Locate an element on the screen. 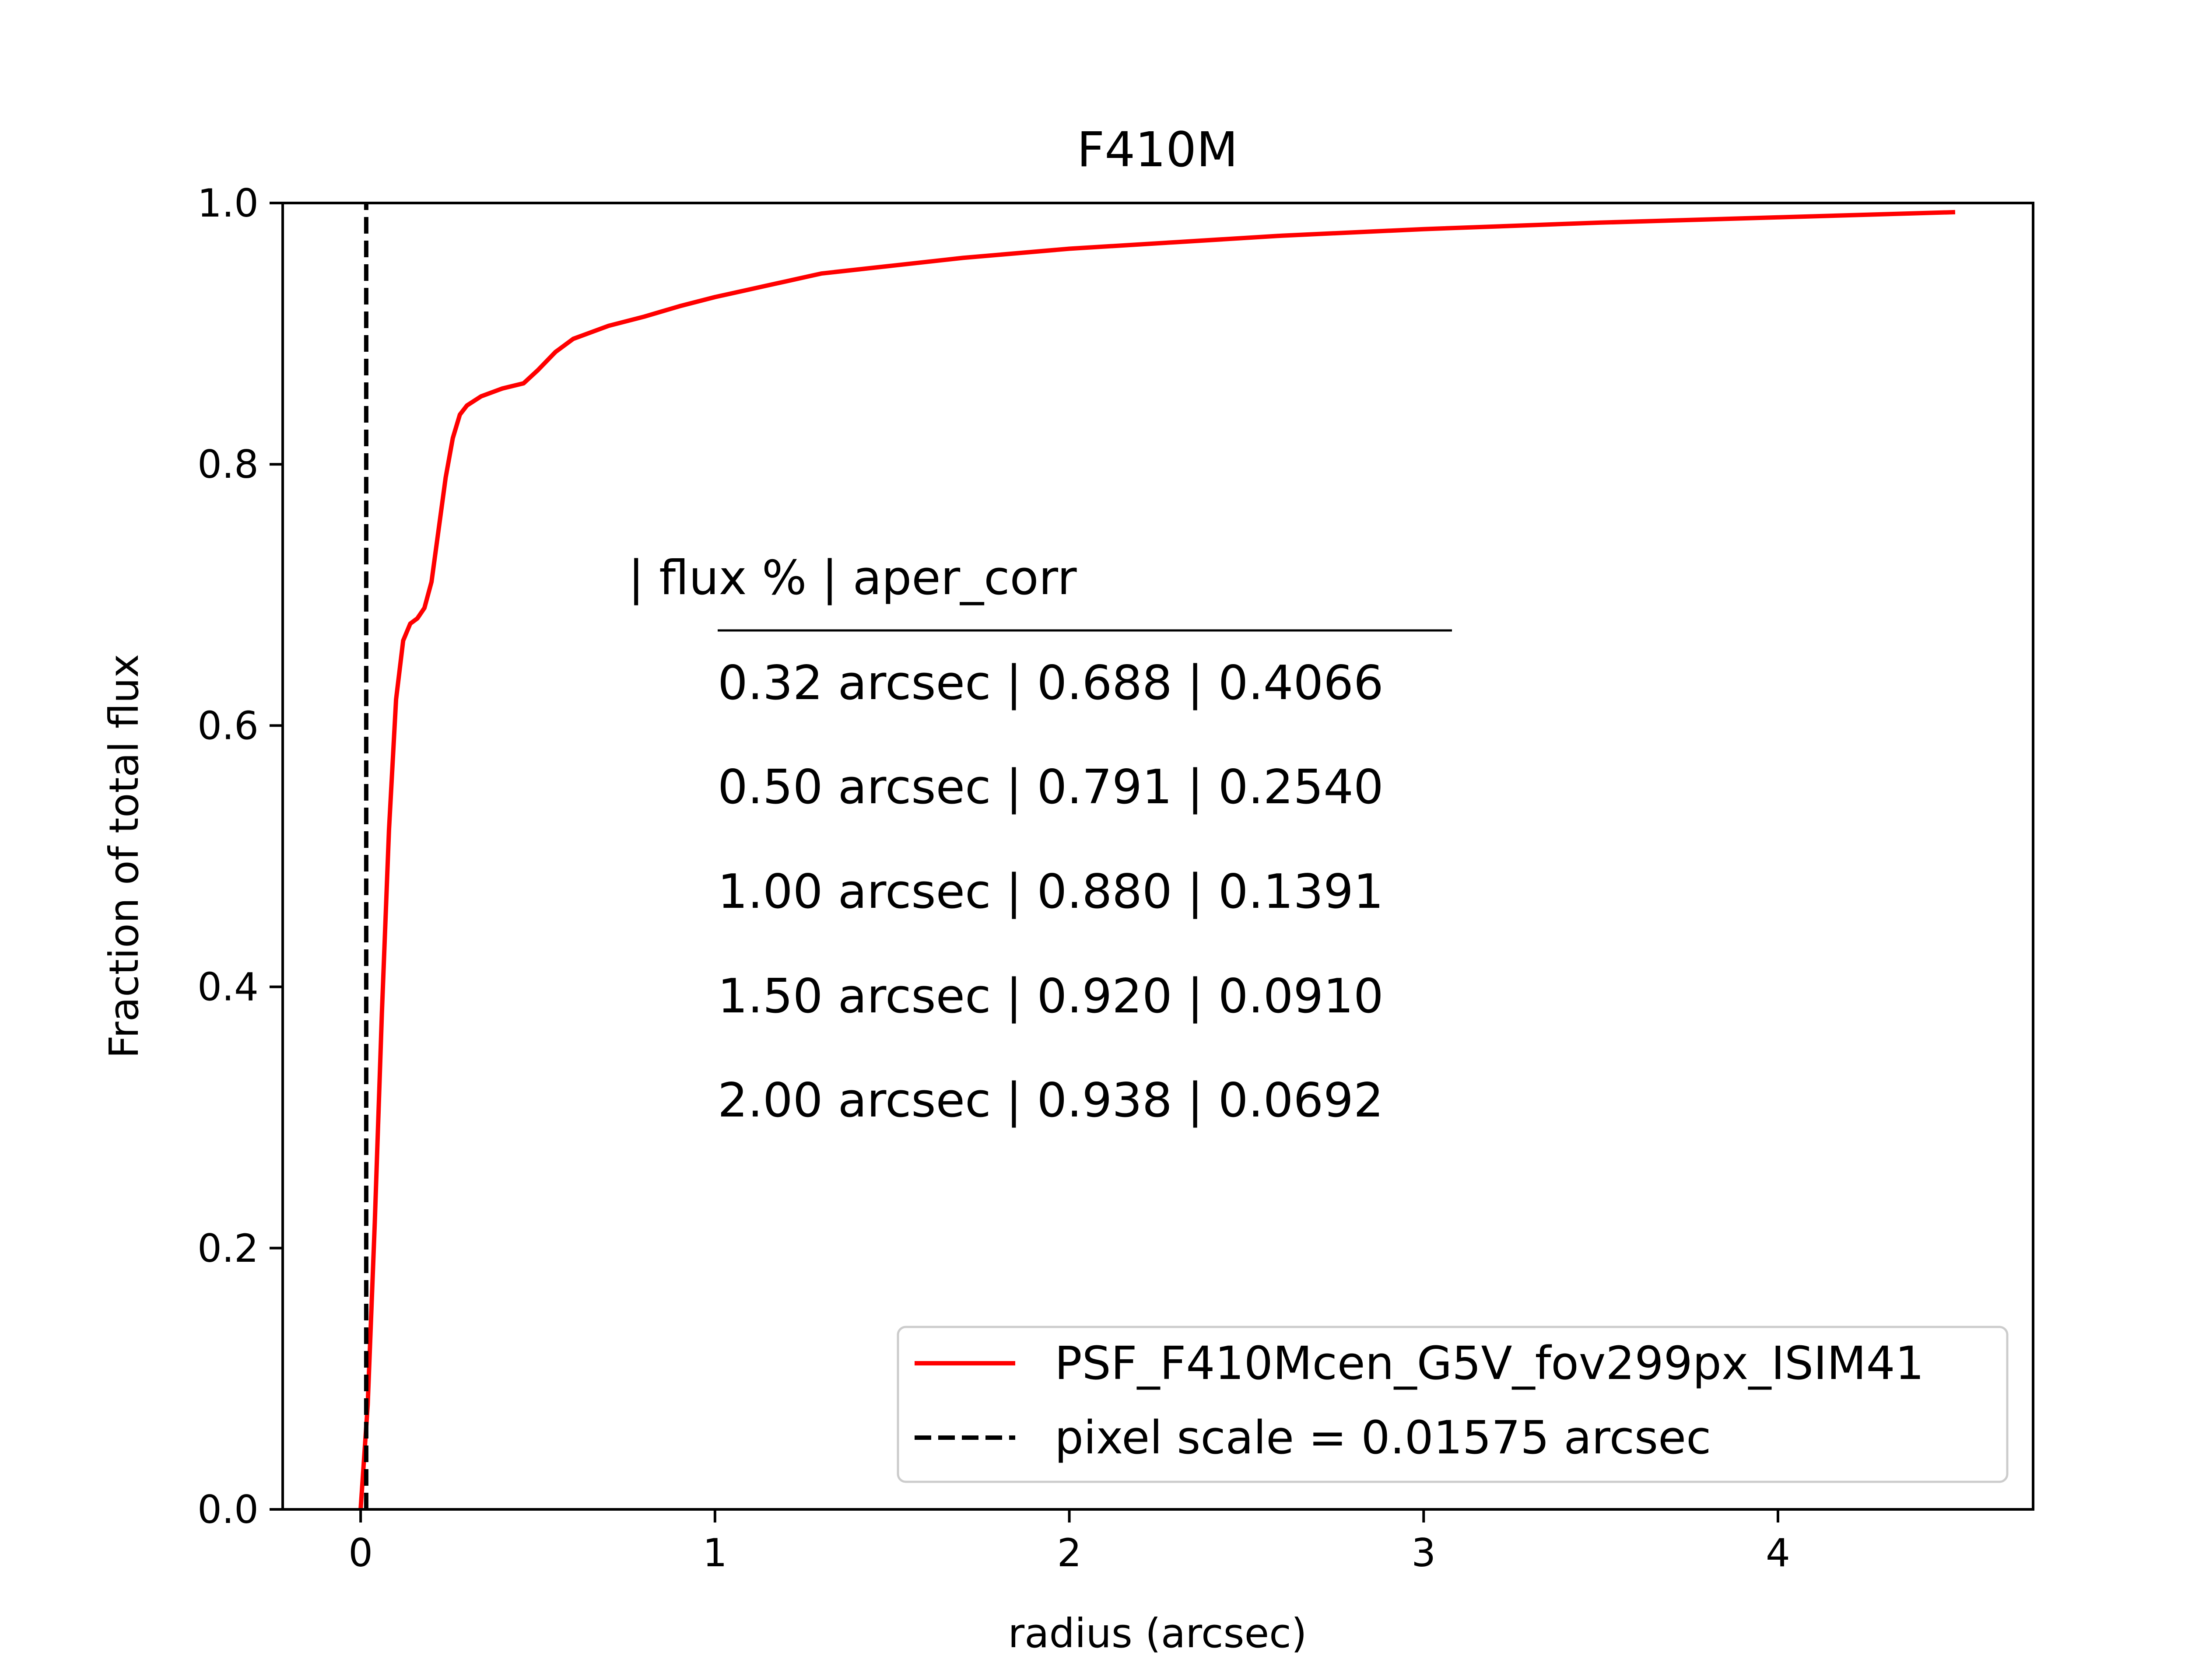 The height and width of the screenshot is (1680, 2188). table-row: 0.50 arcsec | 0.791 | 0.2540 is located at coordinates (1051, 787).